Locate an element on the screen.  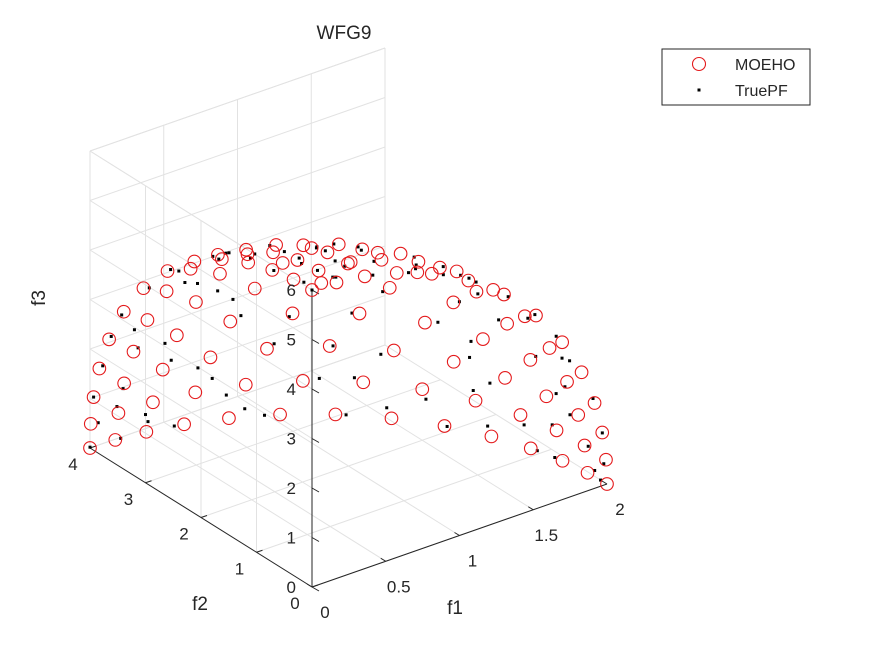
legend-marker-truepf is located at coordinates (699, 90).